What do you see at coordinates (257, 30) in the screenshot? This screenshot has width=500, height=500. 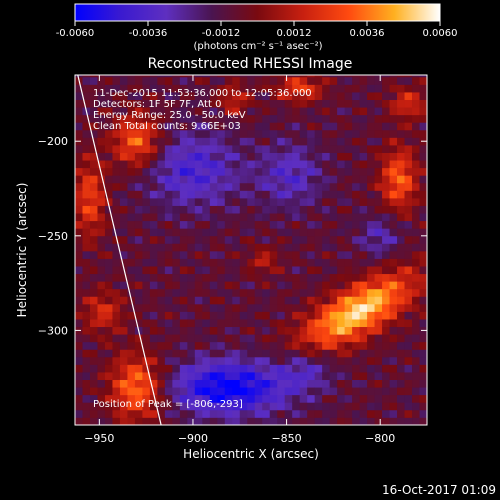 I see `colorbar-ticks: -0.0060 -0.0036 -0.0012 0.0012 0.0036 0.0060` at bounding box center [257, 30].